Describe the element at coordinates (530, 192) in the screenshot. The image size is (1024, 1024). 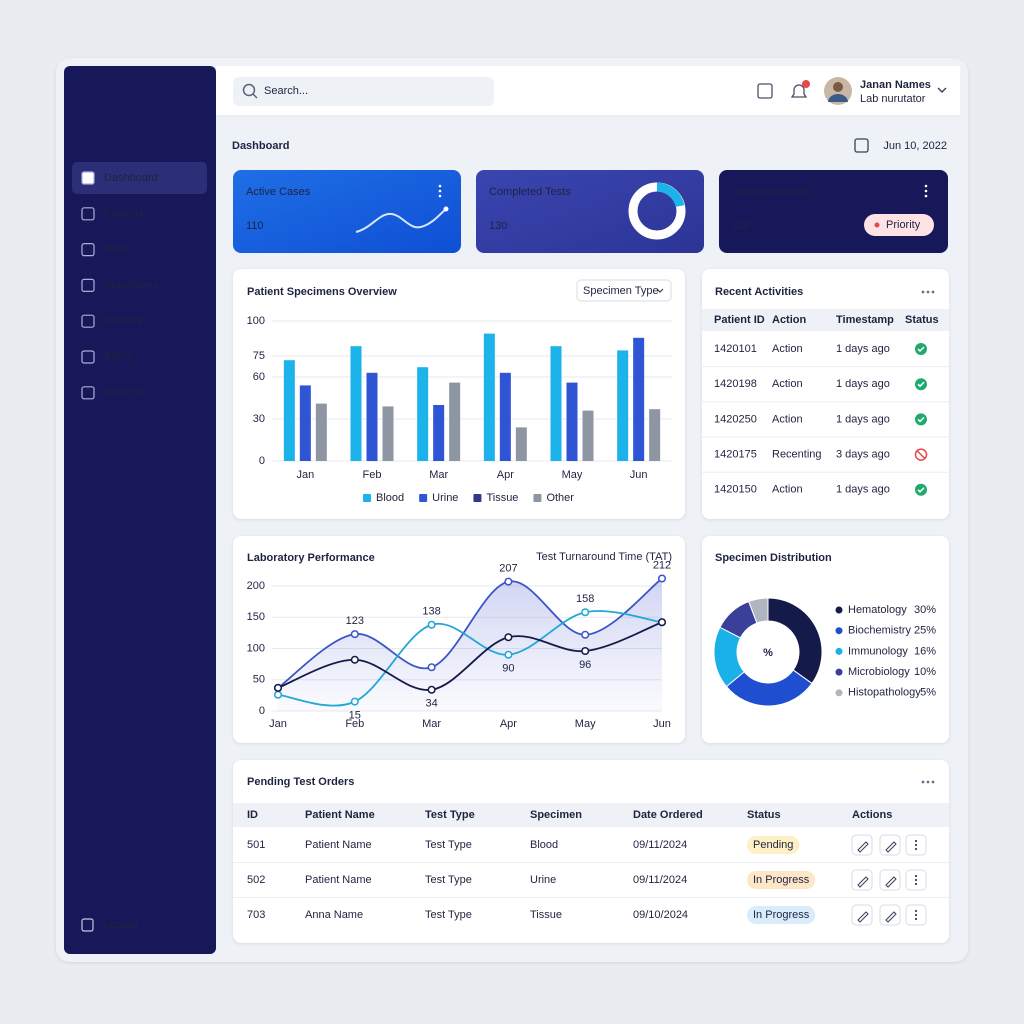
I see `card-title: Completed Tests` at that location.